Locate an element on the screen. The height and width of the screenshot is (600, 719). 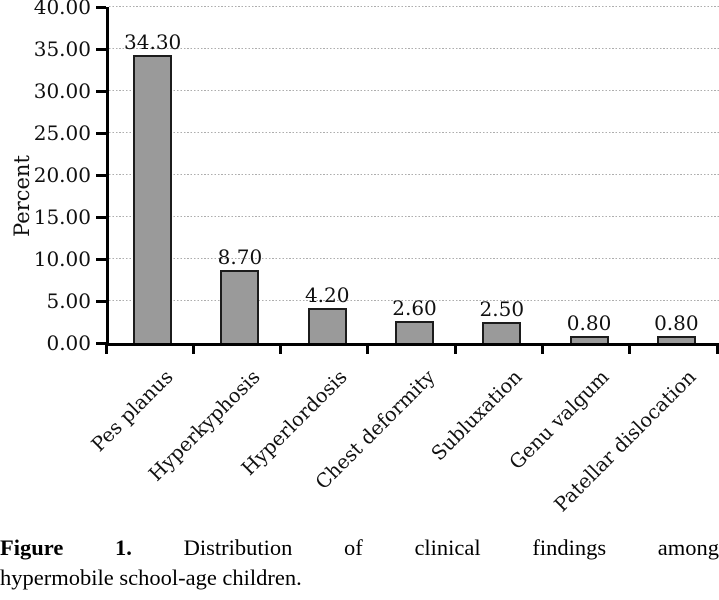
y-axis-tick-label: 25.00 is located at coordinates (62, 133).